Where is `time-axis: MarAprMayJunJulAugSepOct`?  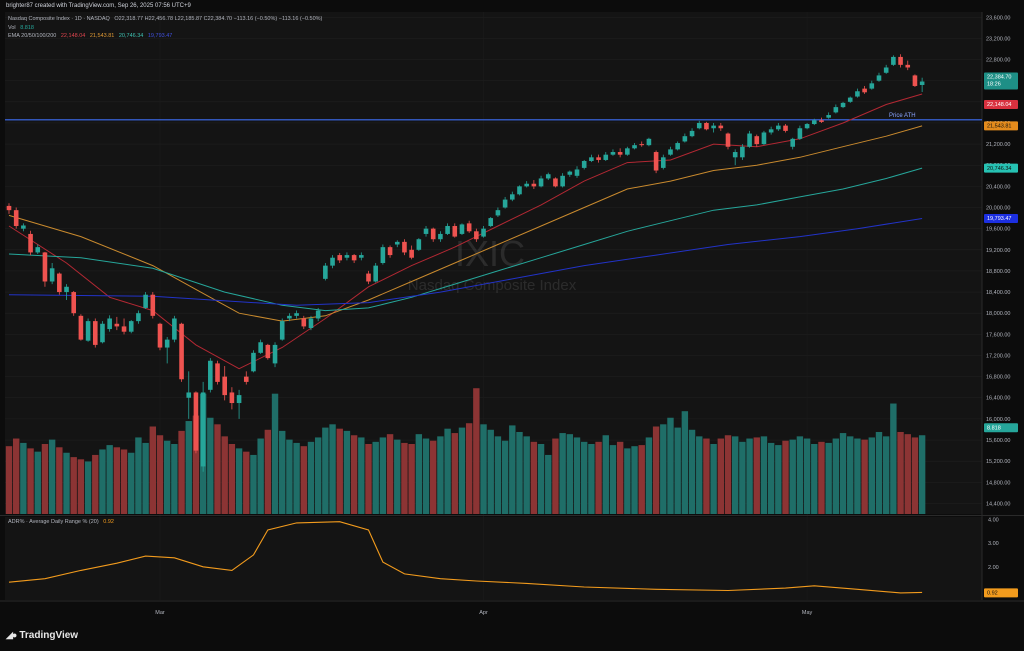
time-axis: MarAprMayJunJulAugSepOct is located at coordinates (589, 613).